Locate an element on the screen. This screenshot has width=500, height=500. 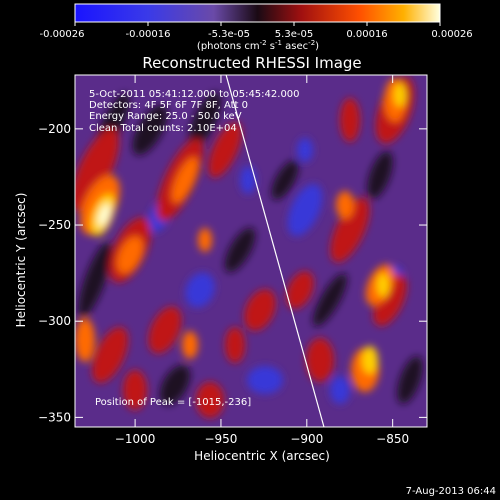
x-axis-label: Heliocentric X (arcsec) is located at coordinates (262, 456).